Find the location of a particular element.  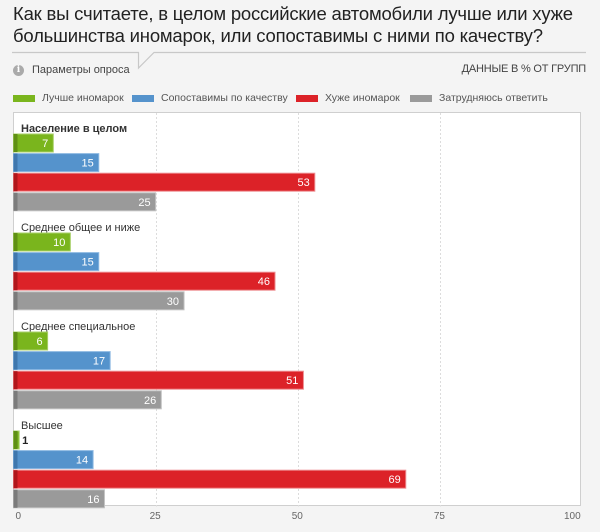

legend-item-worse: Хуже иномарок is located at coordinates (348, 98).